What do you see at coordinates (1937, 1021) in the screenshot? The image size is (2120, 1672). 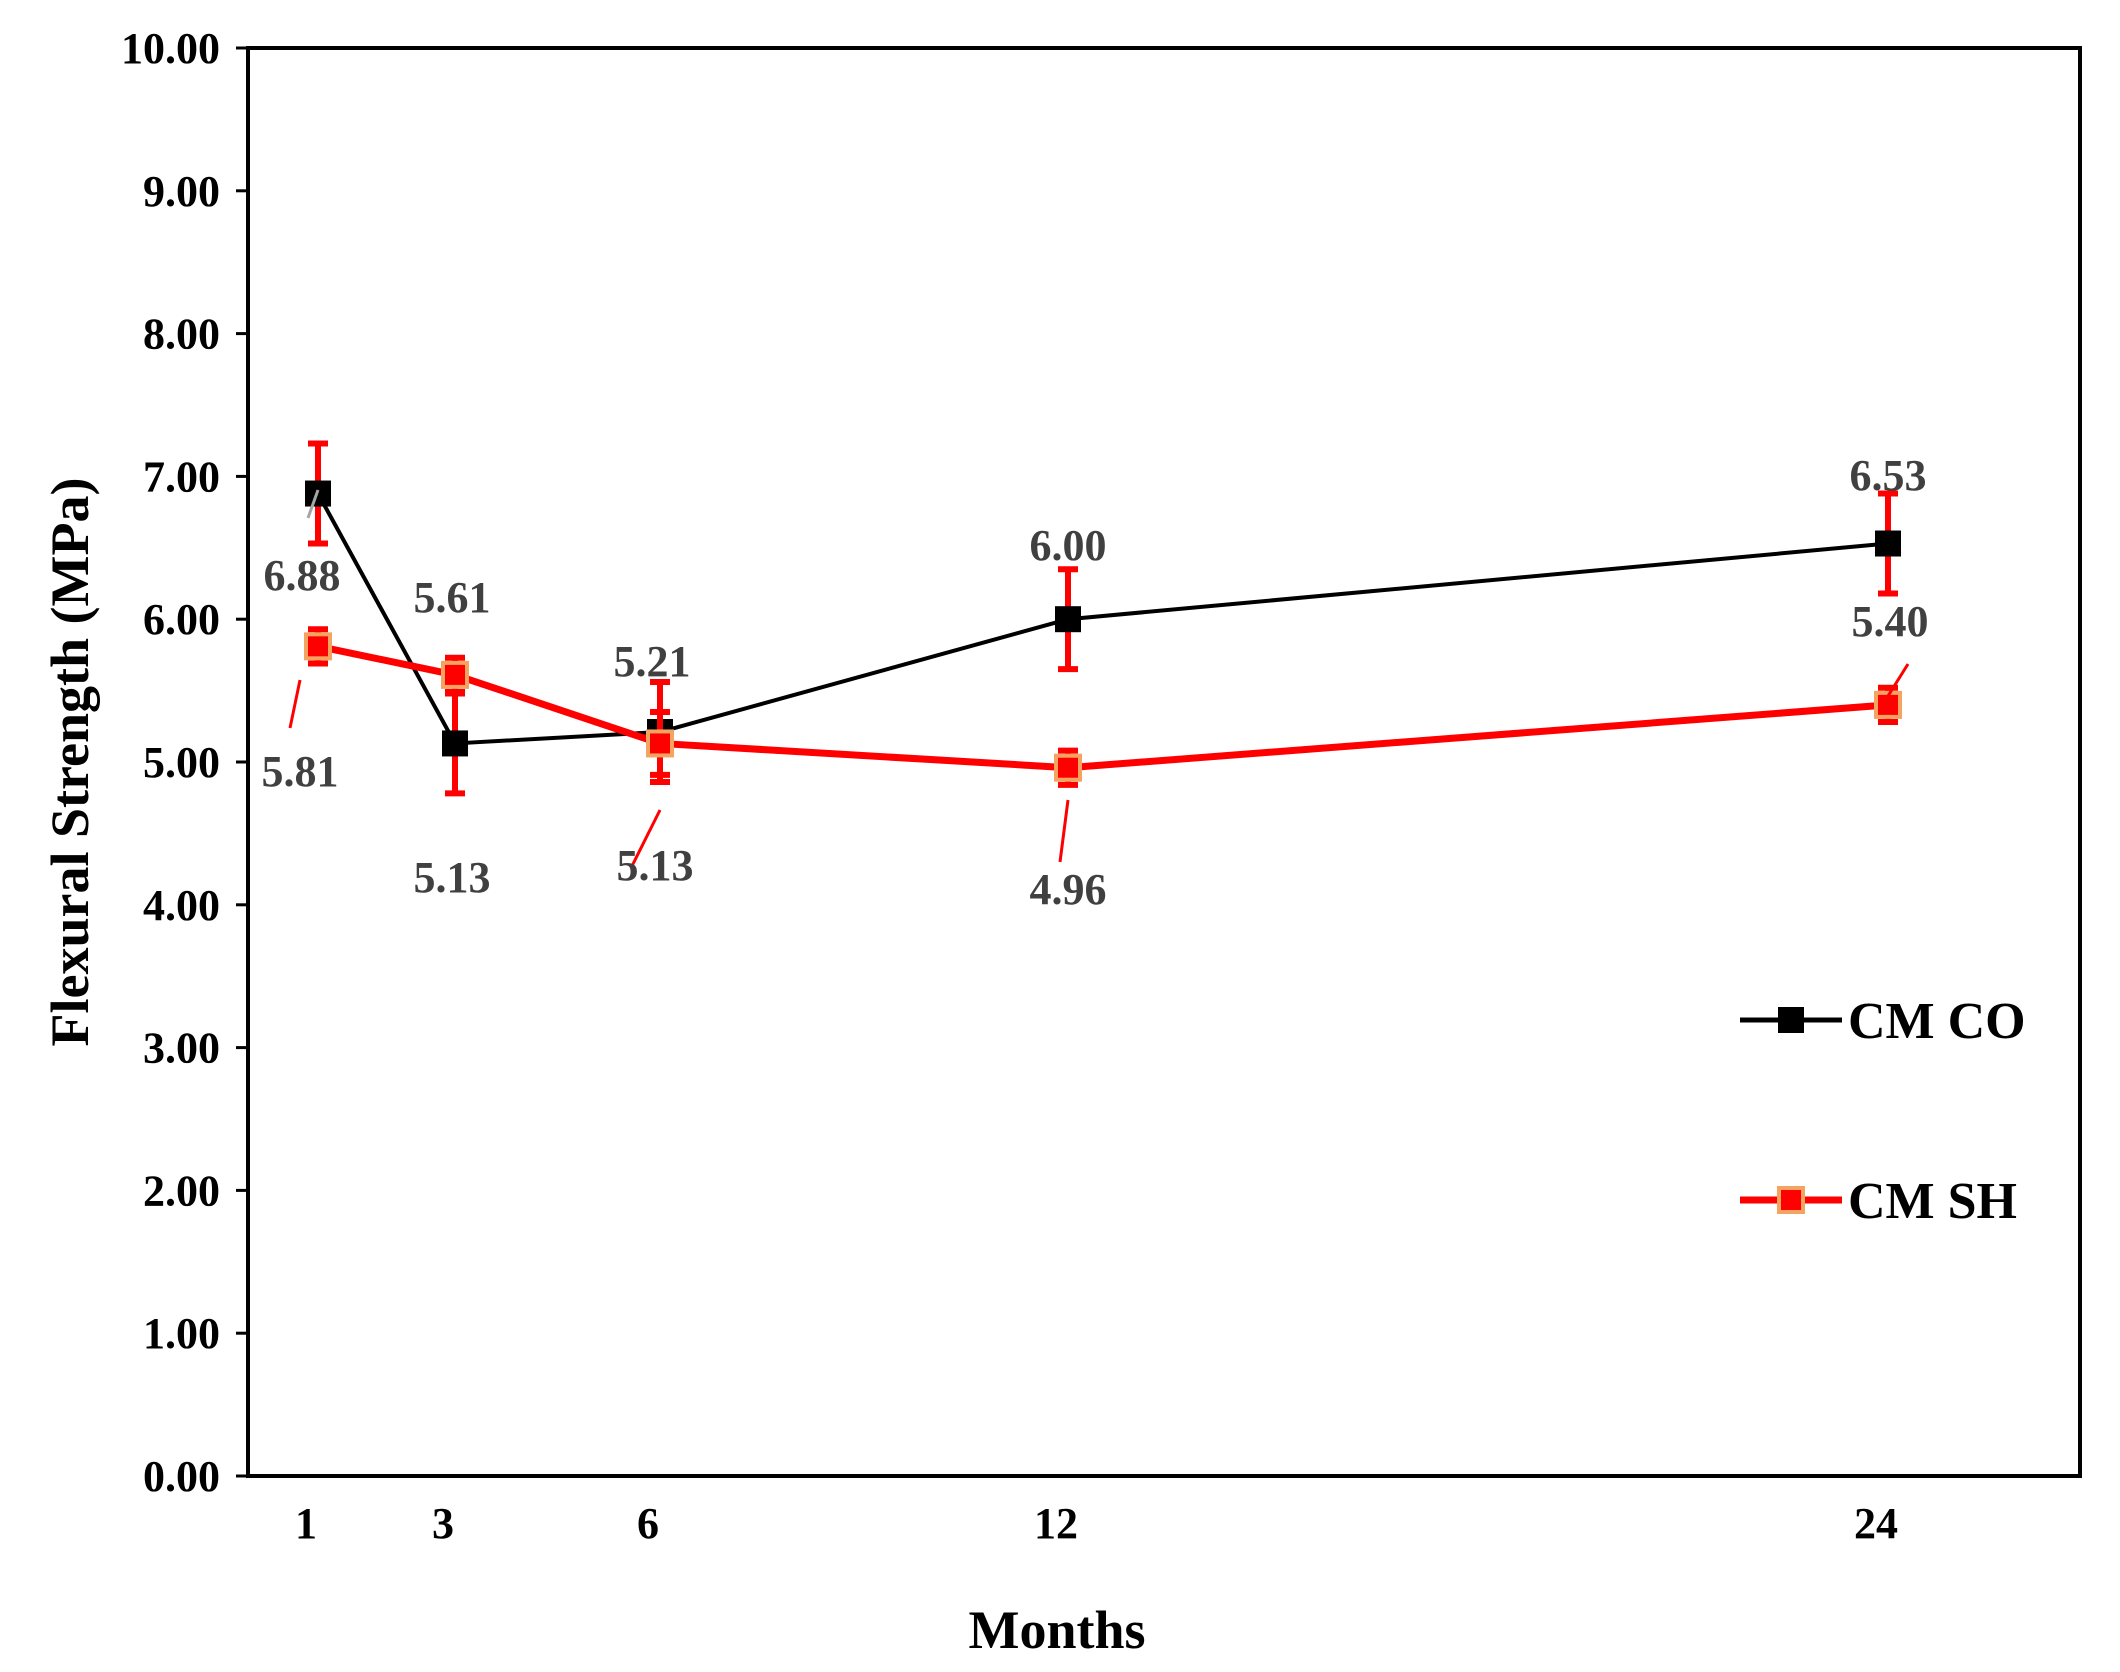 I see `legend-label: CM CO` at bounding box center [1937, 1021].